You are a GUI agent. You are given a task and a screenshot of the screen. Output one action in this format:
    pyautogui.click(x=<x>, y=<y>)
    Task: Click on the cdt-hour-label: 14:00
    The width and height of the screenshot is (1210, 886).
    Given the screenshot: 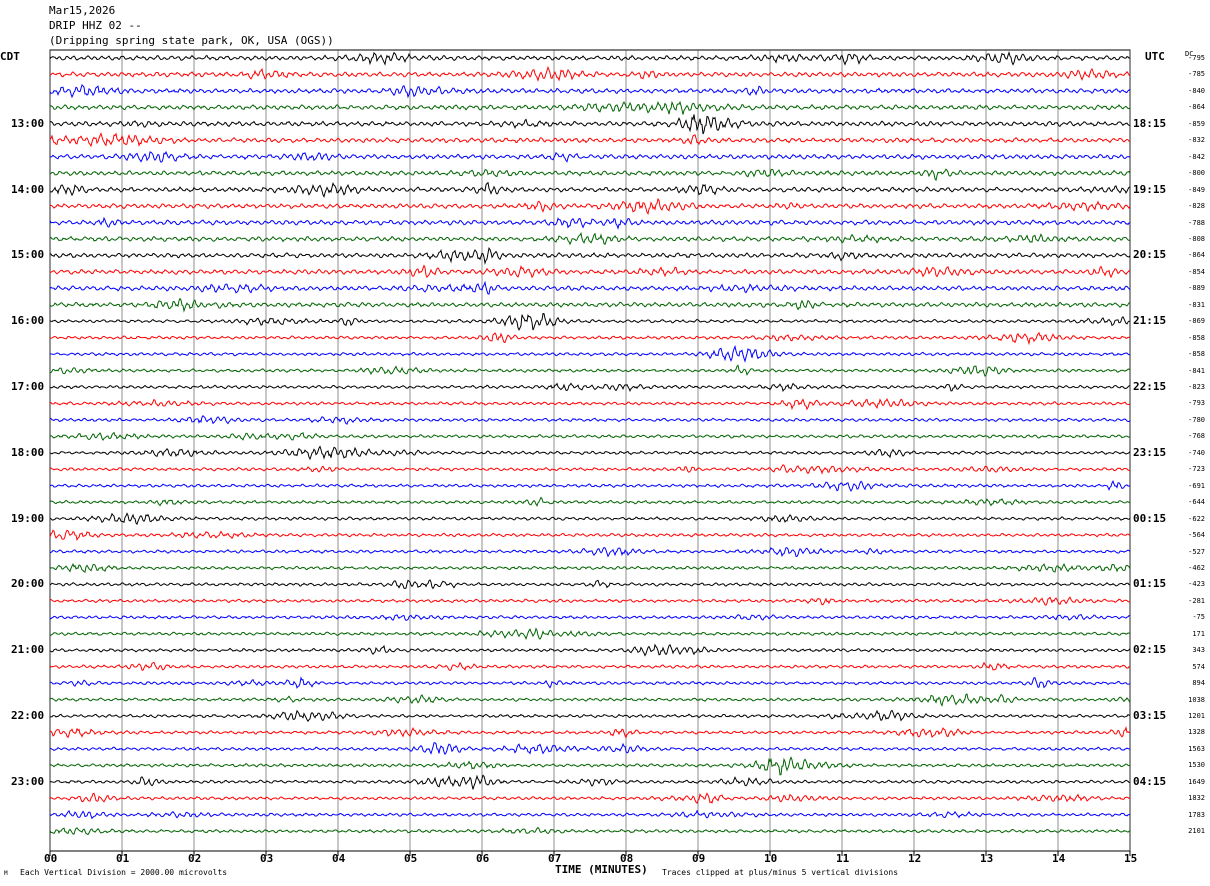 What is the action you would take?
    pyautogui.click(x=28, y=189)
    